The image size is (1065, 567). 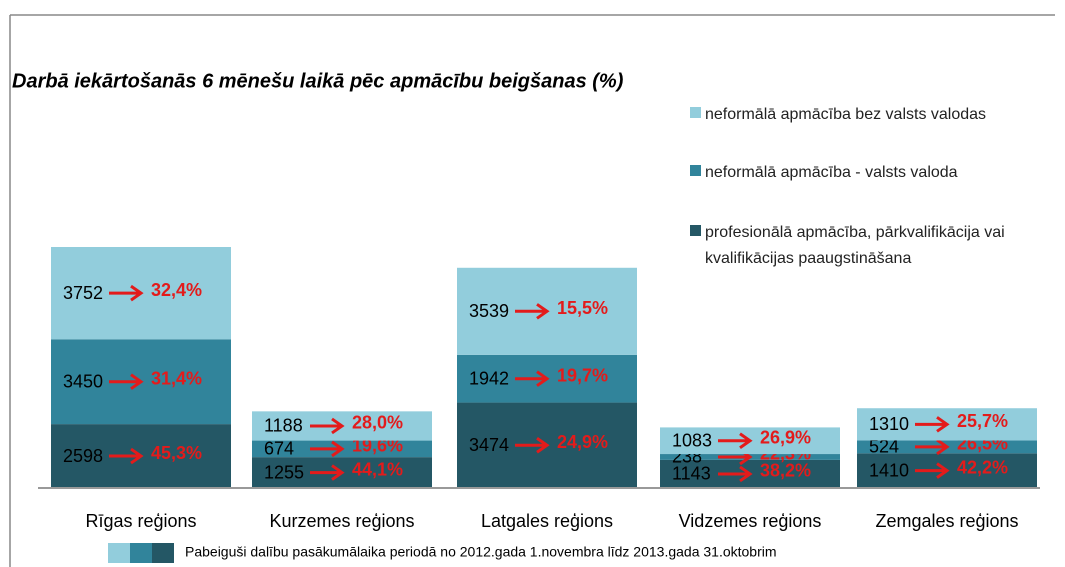 What do you see at coordinates (582, 442) in the screenshot?
I see `share-label: 24,9%` at bounding box center [582, 442].